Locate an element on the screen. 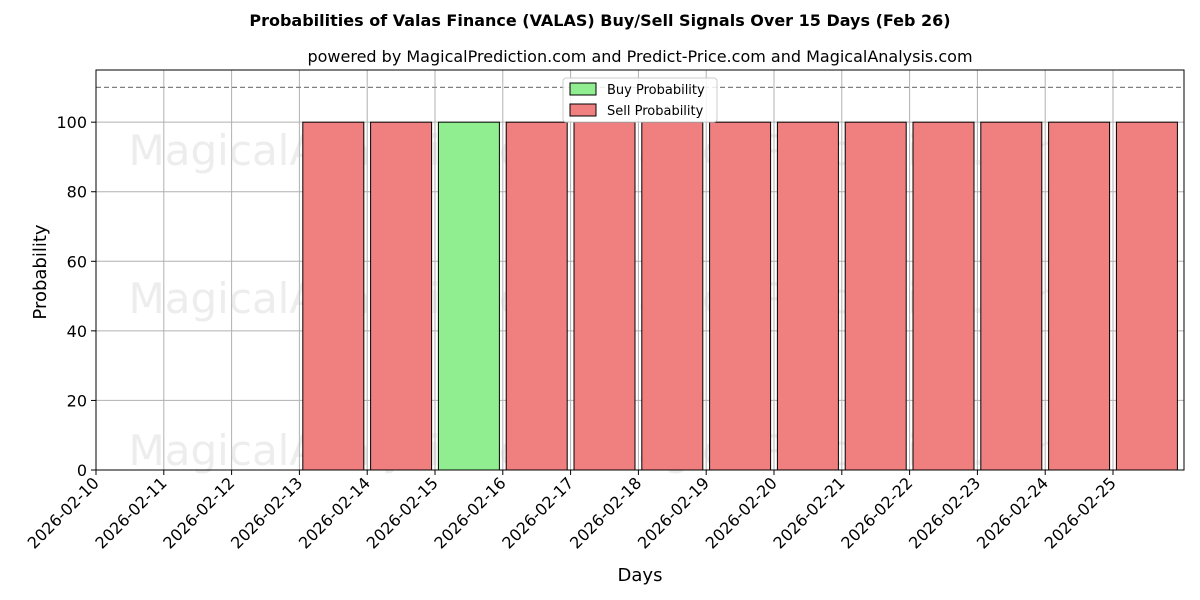  y-tick-label: 40 is located at coordinates (77, 331).